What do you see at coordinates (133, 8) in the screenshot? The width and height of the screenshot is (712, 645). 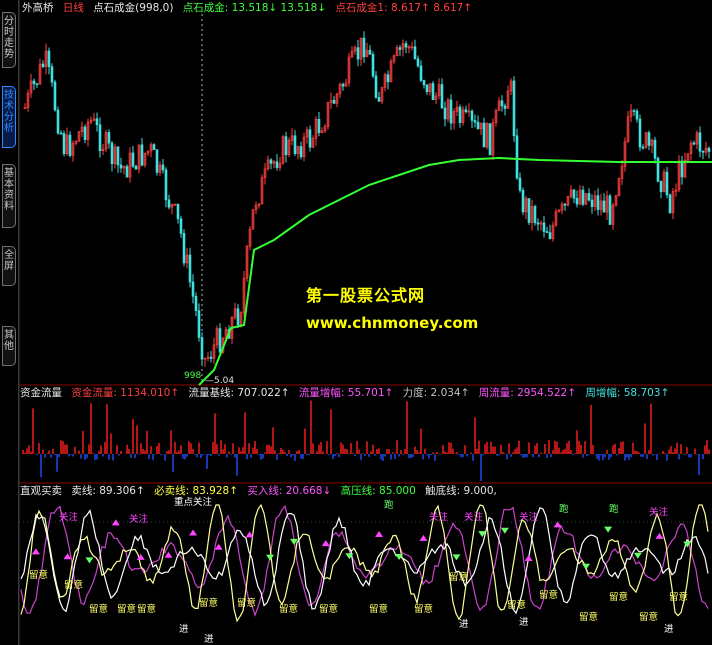 I see `indicator-name: 点石成金(998,0)` at bounding box center [133, 8].